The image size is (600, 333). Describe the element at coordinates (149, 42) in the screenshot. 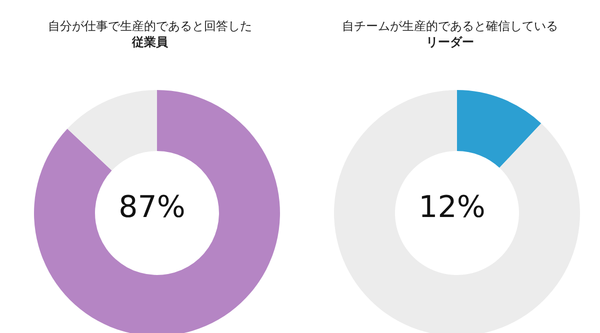

I see `chart-subtitle: 従業員` at that location.